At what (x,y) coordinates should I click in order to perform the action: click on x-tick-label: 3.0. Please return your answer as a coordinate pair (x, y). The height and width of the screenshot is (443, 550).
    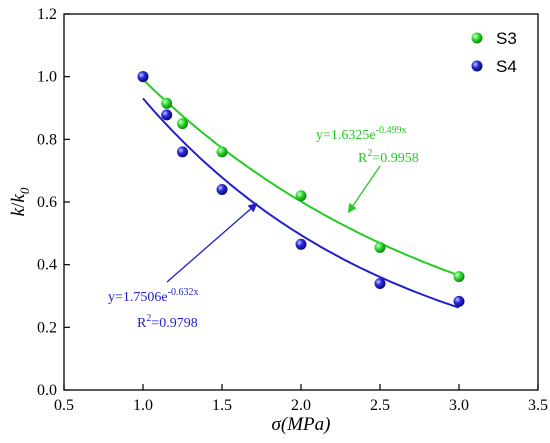
    Looking at the image, I should click on (459, 405).